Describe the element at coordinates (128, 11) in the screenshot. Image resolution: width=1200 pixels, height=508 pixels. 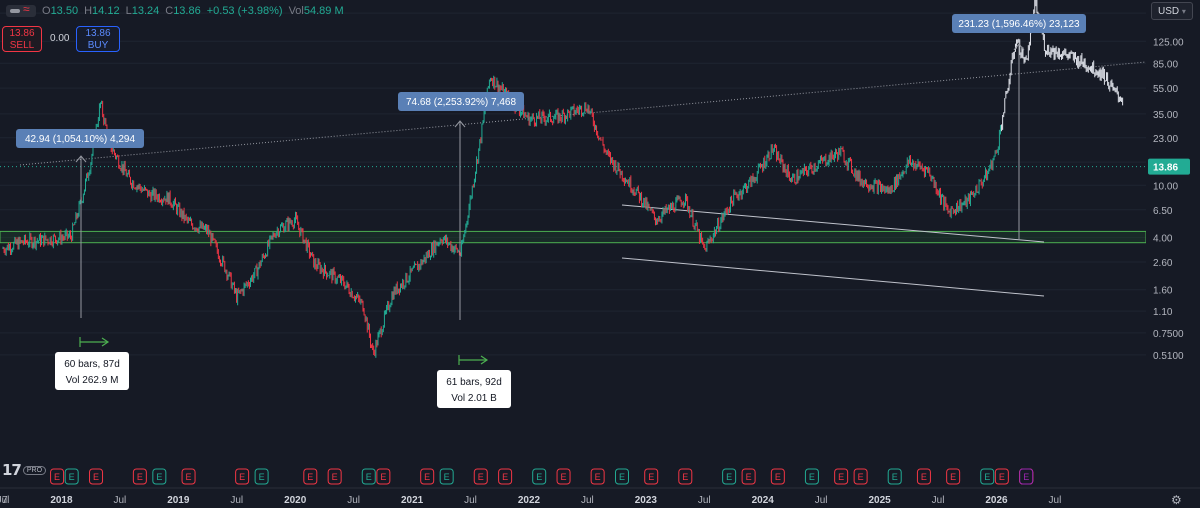
I see `low-label: L` at that location.